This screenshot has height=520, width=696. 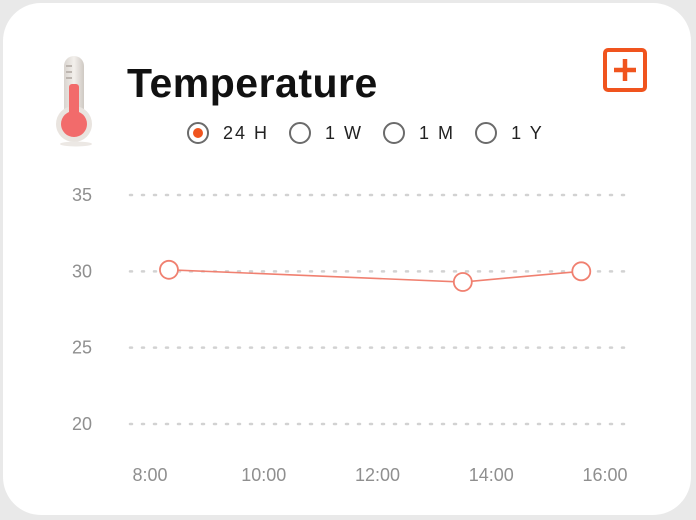 I want to click on y-tick-label: 20, so click(x=82, y=424).